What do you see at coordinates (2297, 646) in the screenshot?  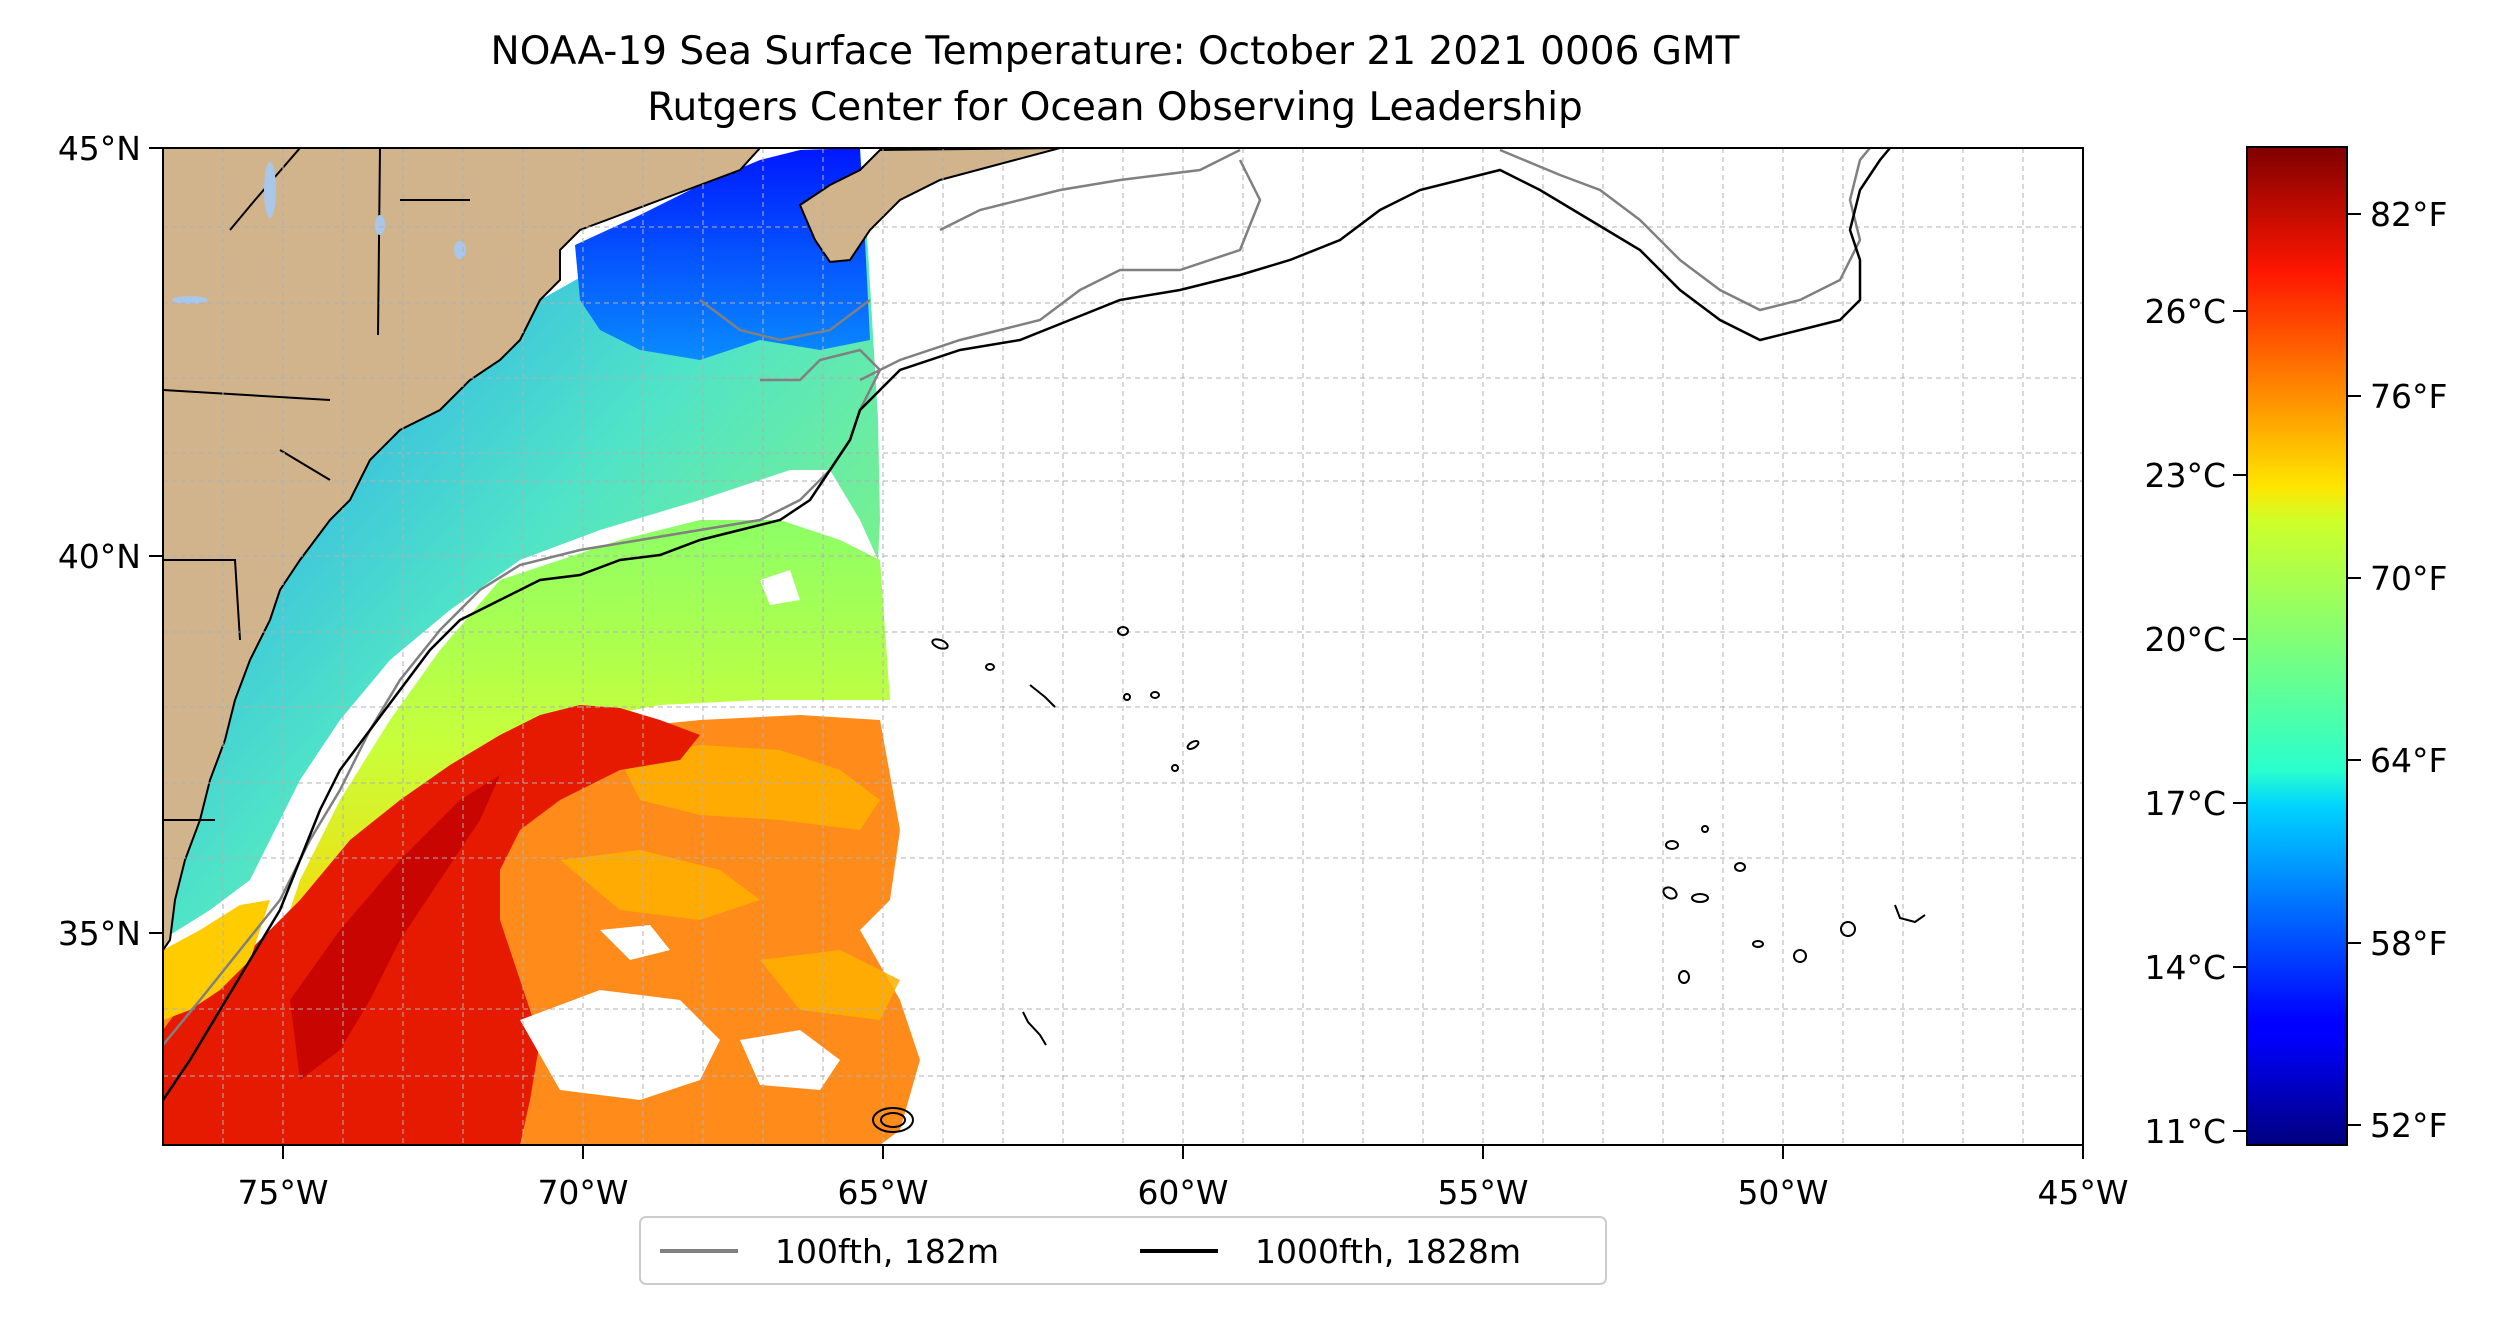 I see `colorbar` at bounding box center [2297, 646].